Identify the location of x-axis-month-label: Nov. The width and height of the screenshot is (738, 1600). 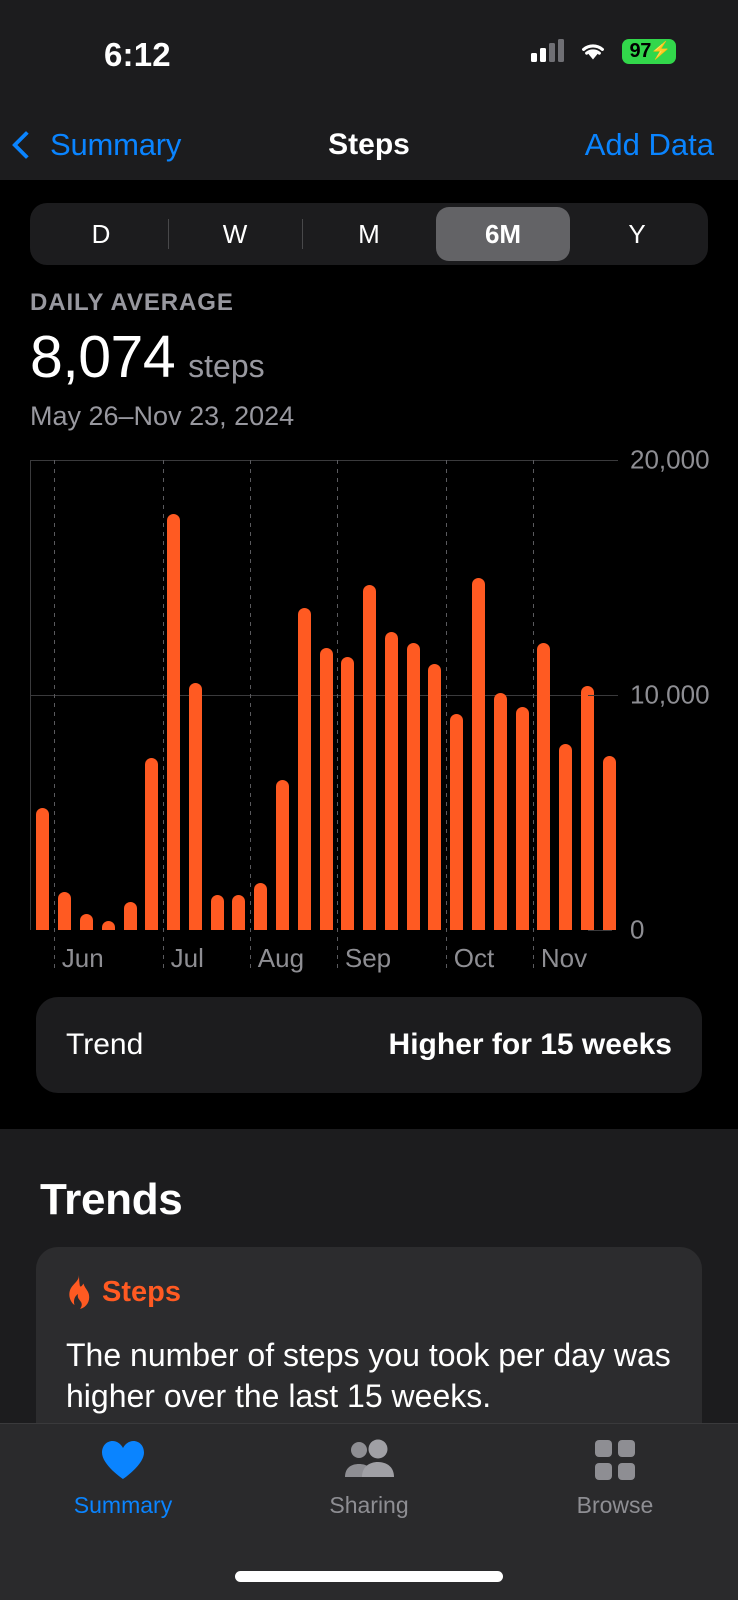
(564, 958).